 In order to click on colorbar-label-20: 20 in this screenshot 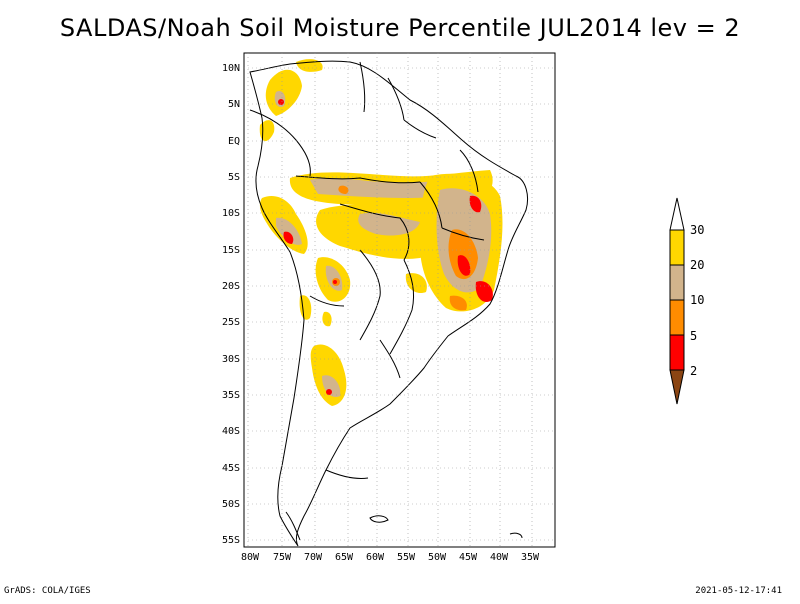, I will do `click(697, 265)`.